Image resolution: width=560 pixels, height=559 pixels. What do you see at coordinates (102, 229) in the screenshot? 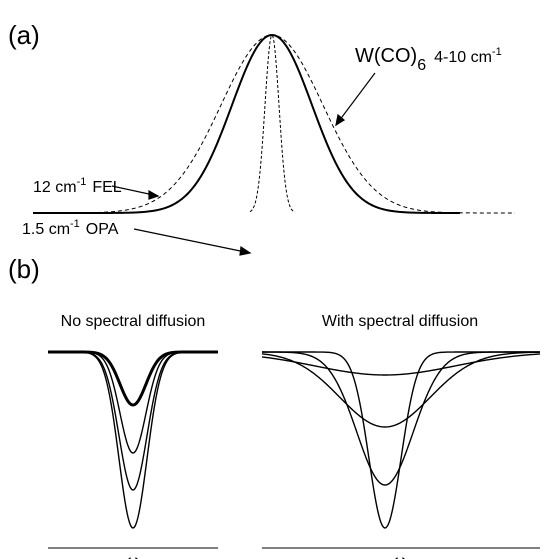
I see `name: OPA` at bounding box center [102, 229].